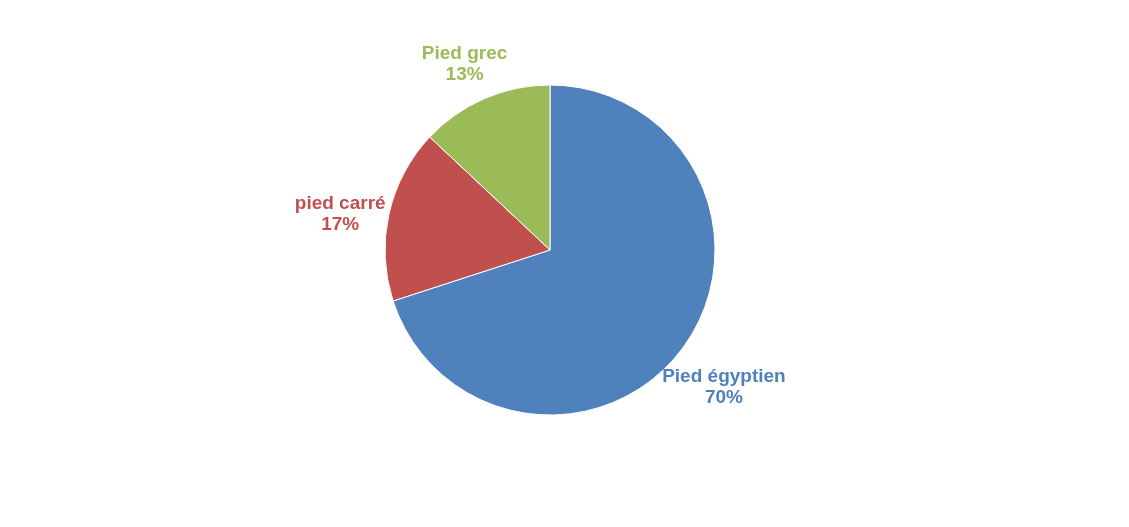  Describe the element at coordinates (340, 224) in the screenshot. I see `data-label: 17%` at that location.